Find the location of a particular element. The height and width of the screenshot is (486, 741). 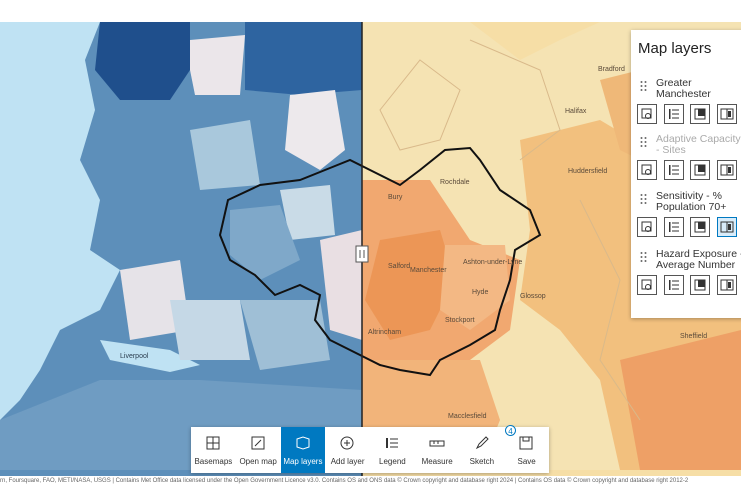

toolbar-button: Legend is located at coordinates (392, 450).